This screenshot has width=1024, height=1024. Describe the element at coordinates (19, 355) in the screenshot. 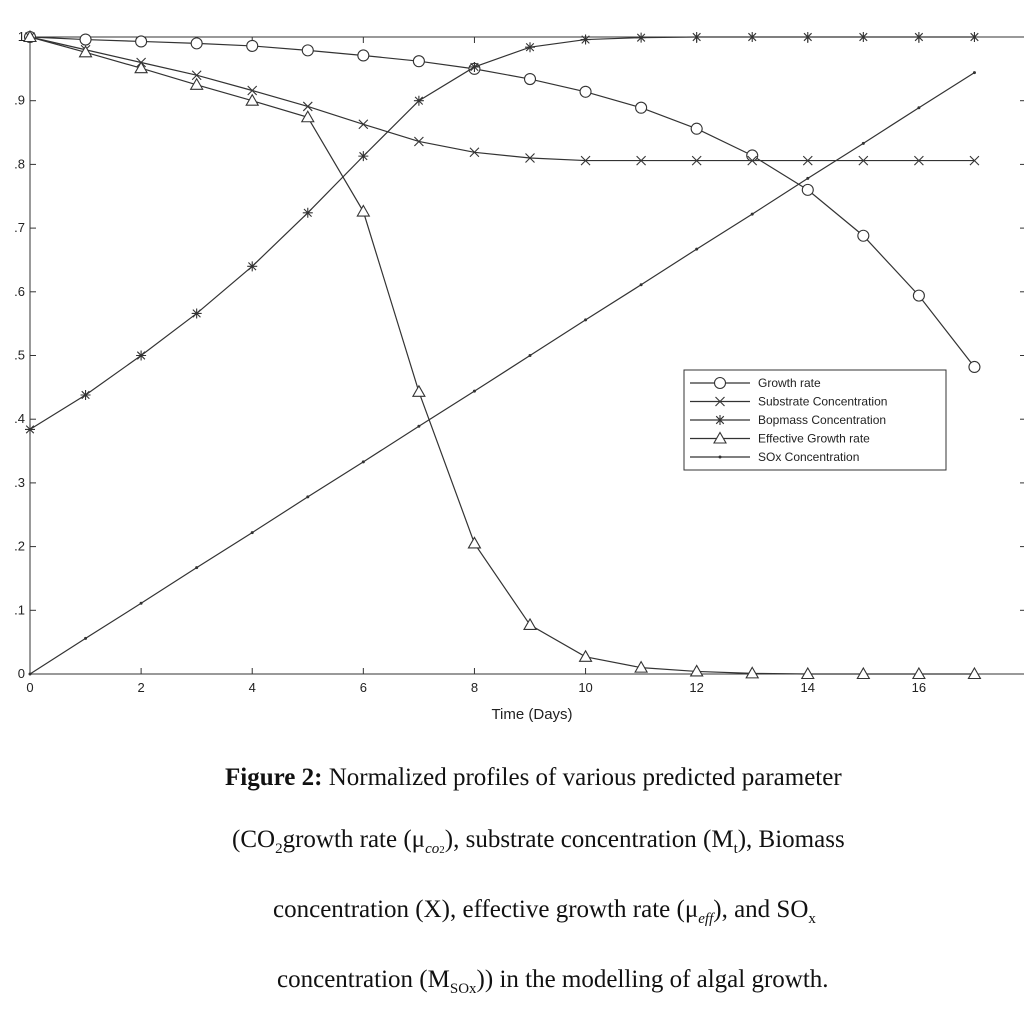

I see `y-tick-label: .5` at that location.